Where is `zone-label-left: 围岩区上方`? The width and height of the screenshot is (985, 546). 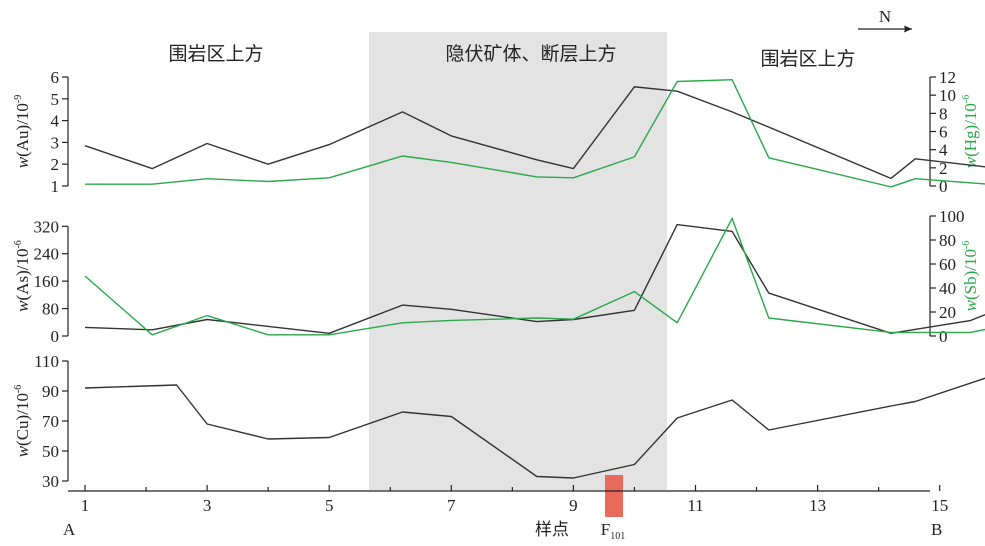
zone-label-left: 围岩区上方 is located at coordinates (215, 54).